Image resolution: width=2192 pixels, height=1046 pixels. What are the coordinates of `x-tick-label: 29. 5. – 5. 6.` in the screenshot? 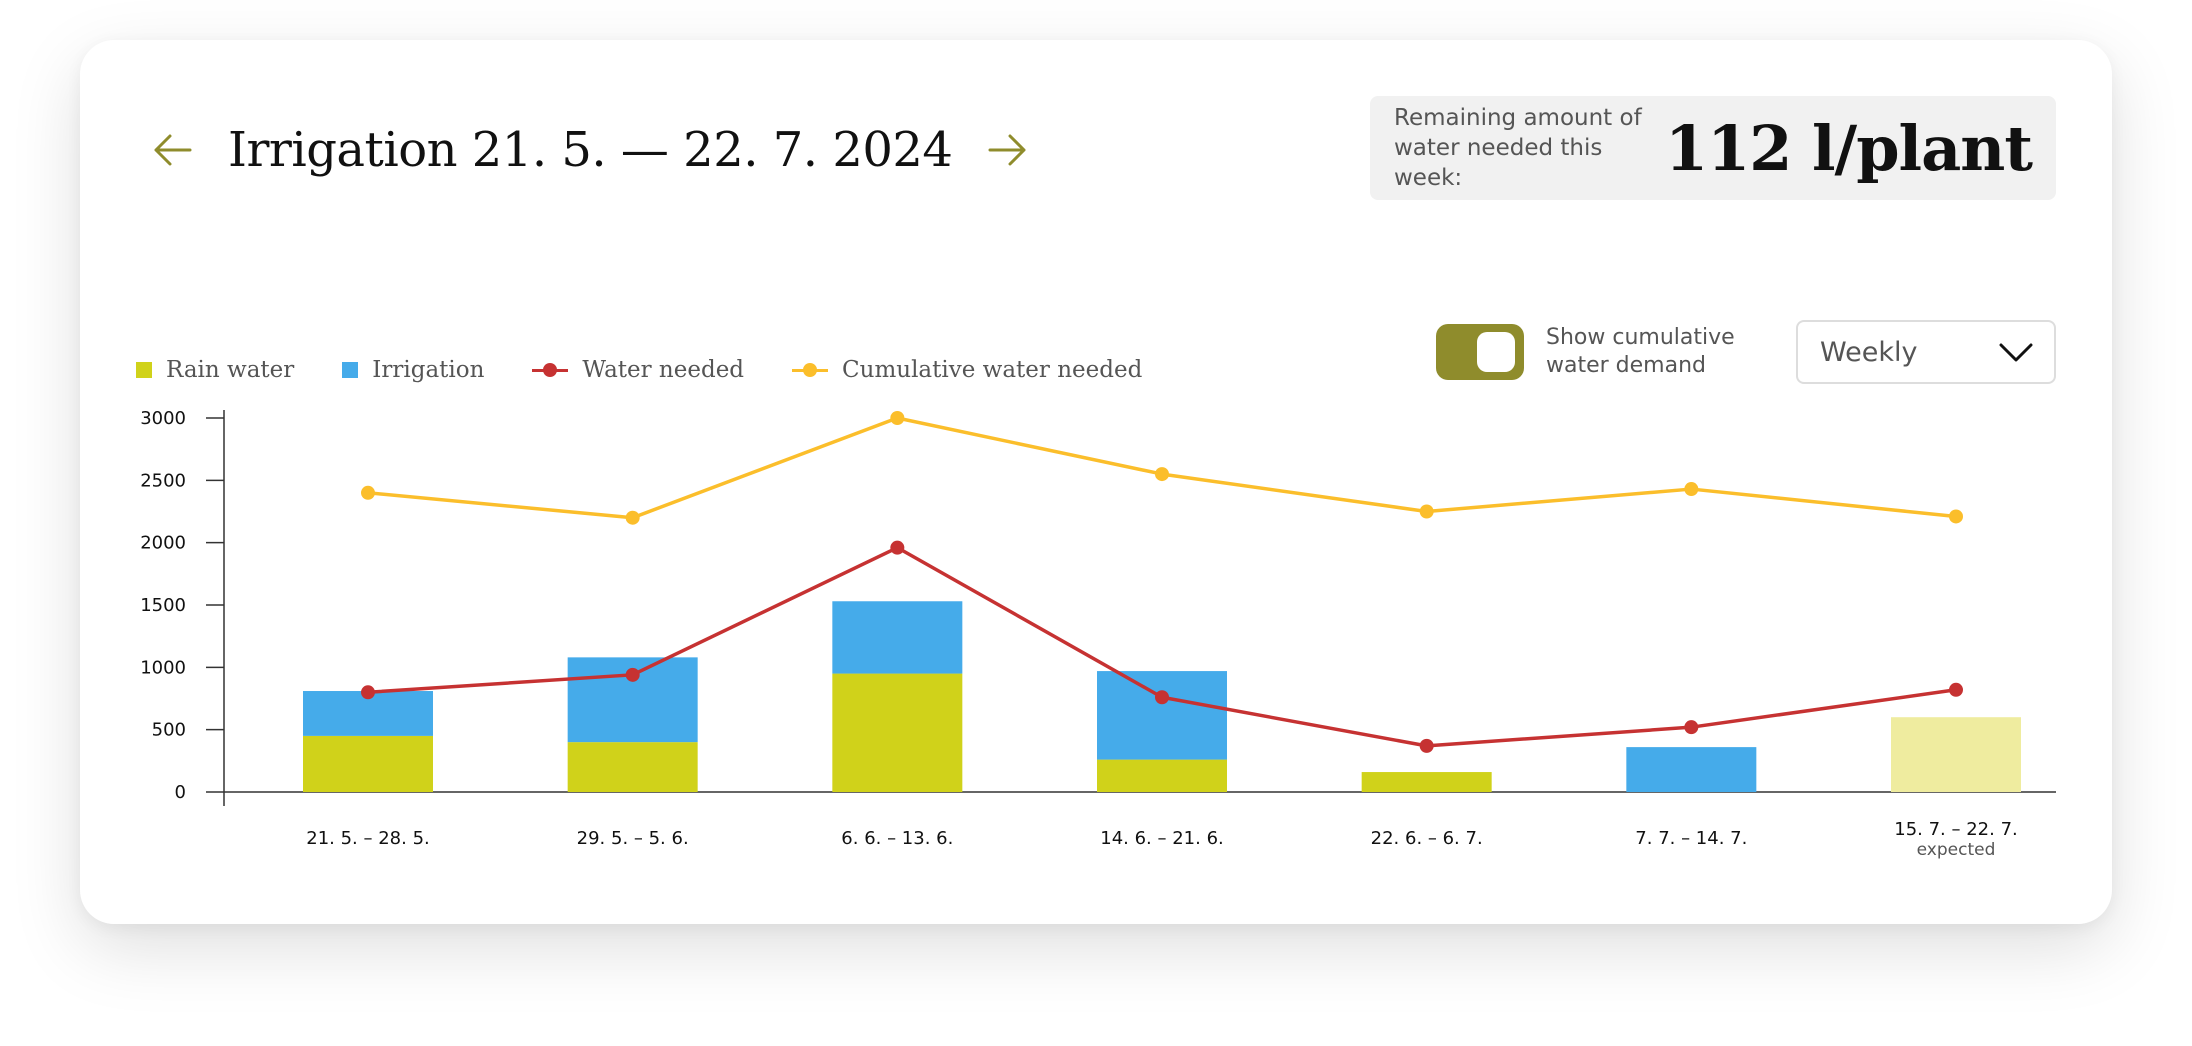 It's located at (633, 838).